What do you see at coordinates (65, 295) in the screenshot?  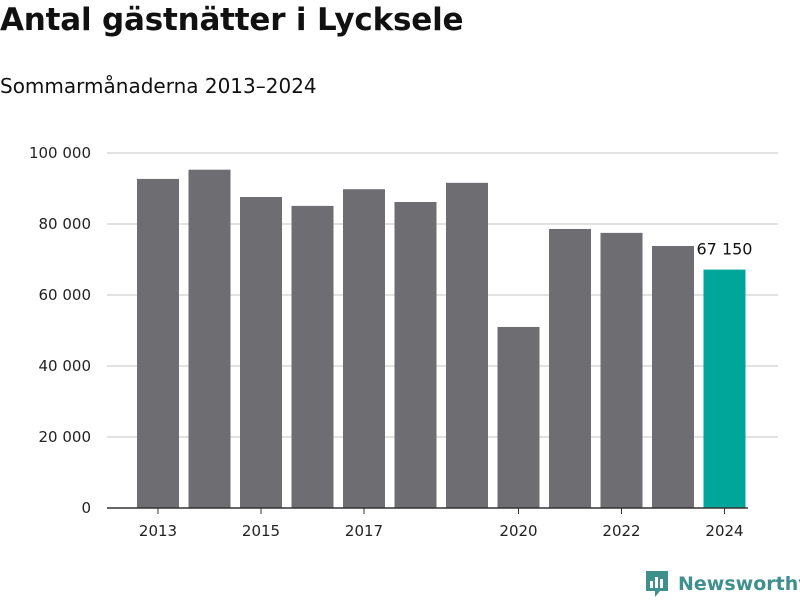 I see `y-tick-label: 60 000` at bounding box center [65, 295].